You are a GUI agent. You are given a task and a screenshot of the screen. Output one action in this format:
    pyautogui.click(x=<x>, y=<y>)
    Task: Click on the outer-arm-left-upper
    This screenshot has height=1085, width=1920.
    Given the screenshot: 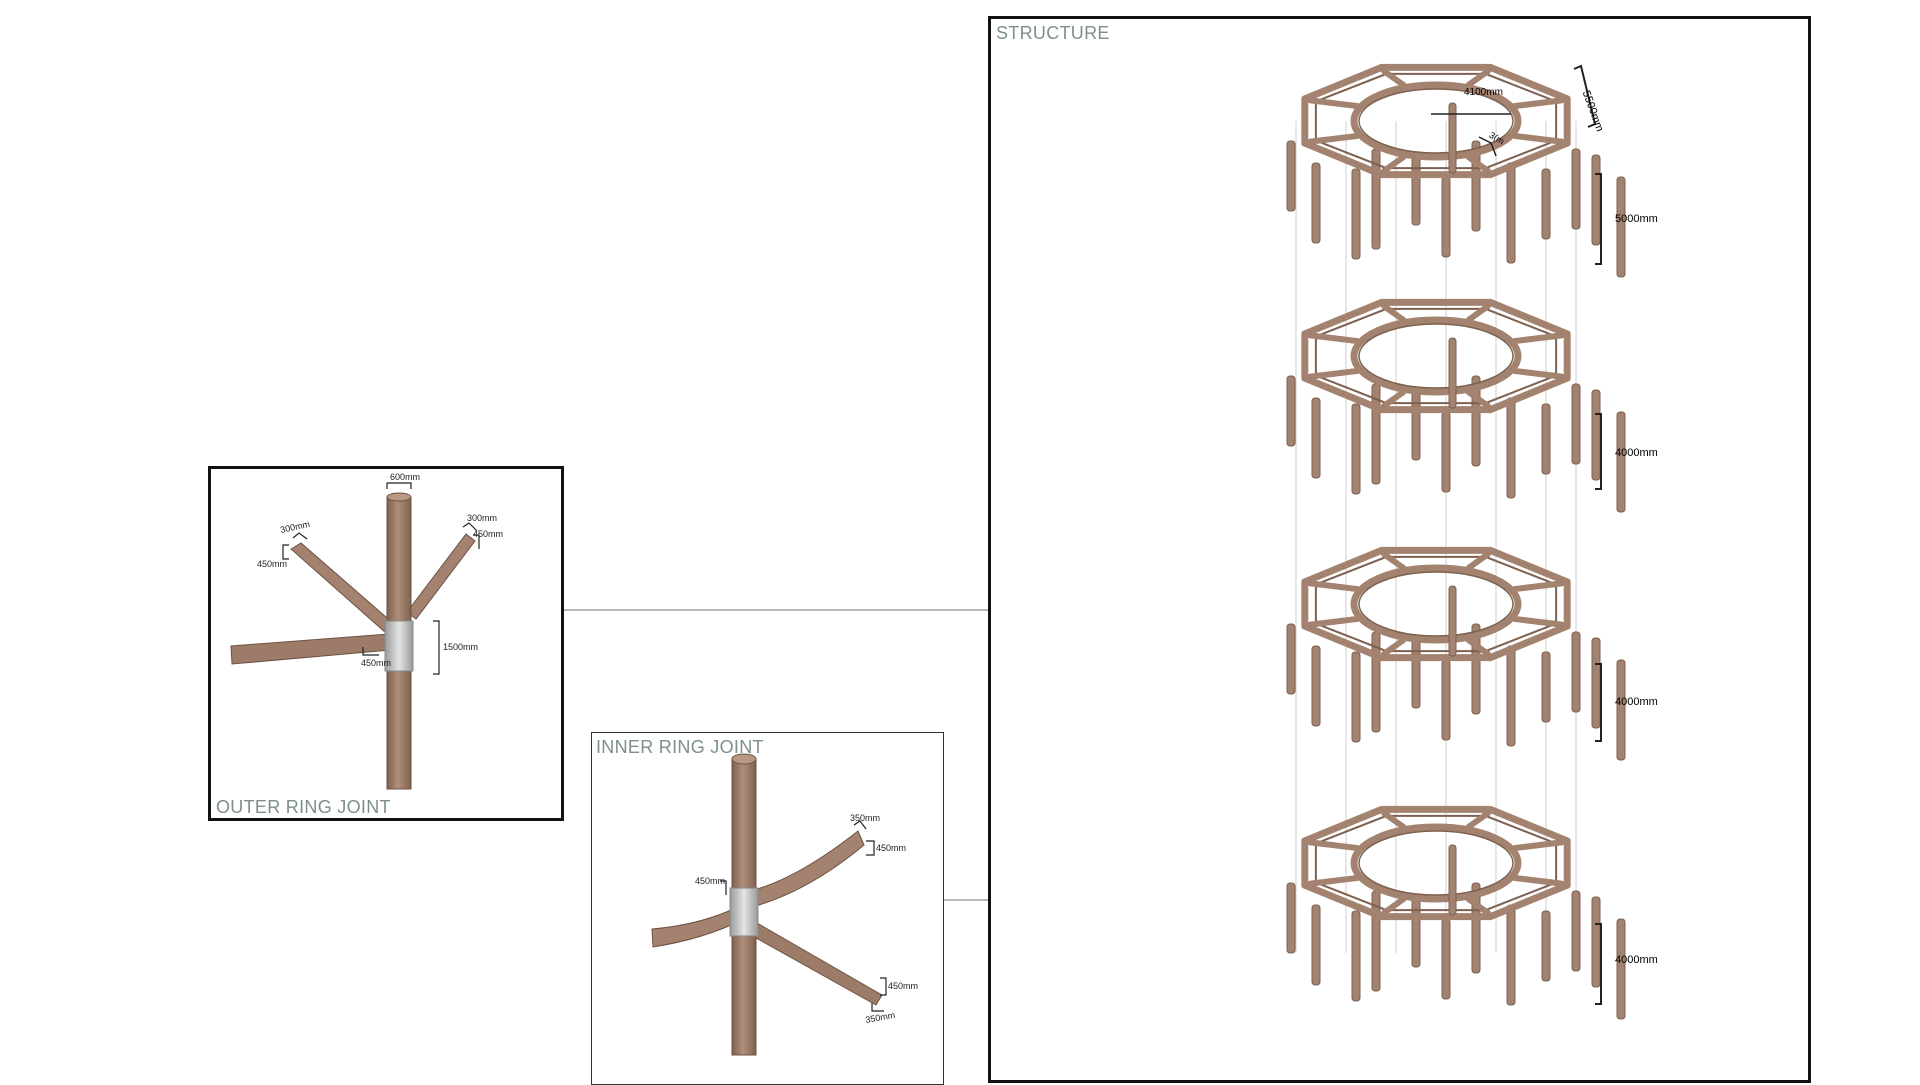 What is the action you would take?
    pyautogui.click(x=342, y=588)
    